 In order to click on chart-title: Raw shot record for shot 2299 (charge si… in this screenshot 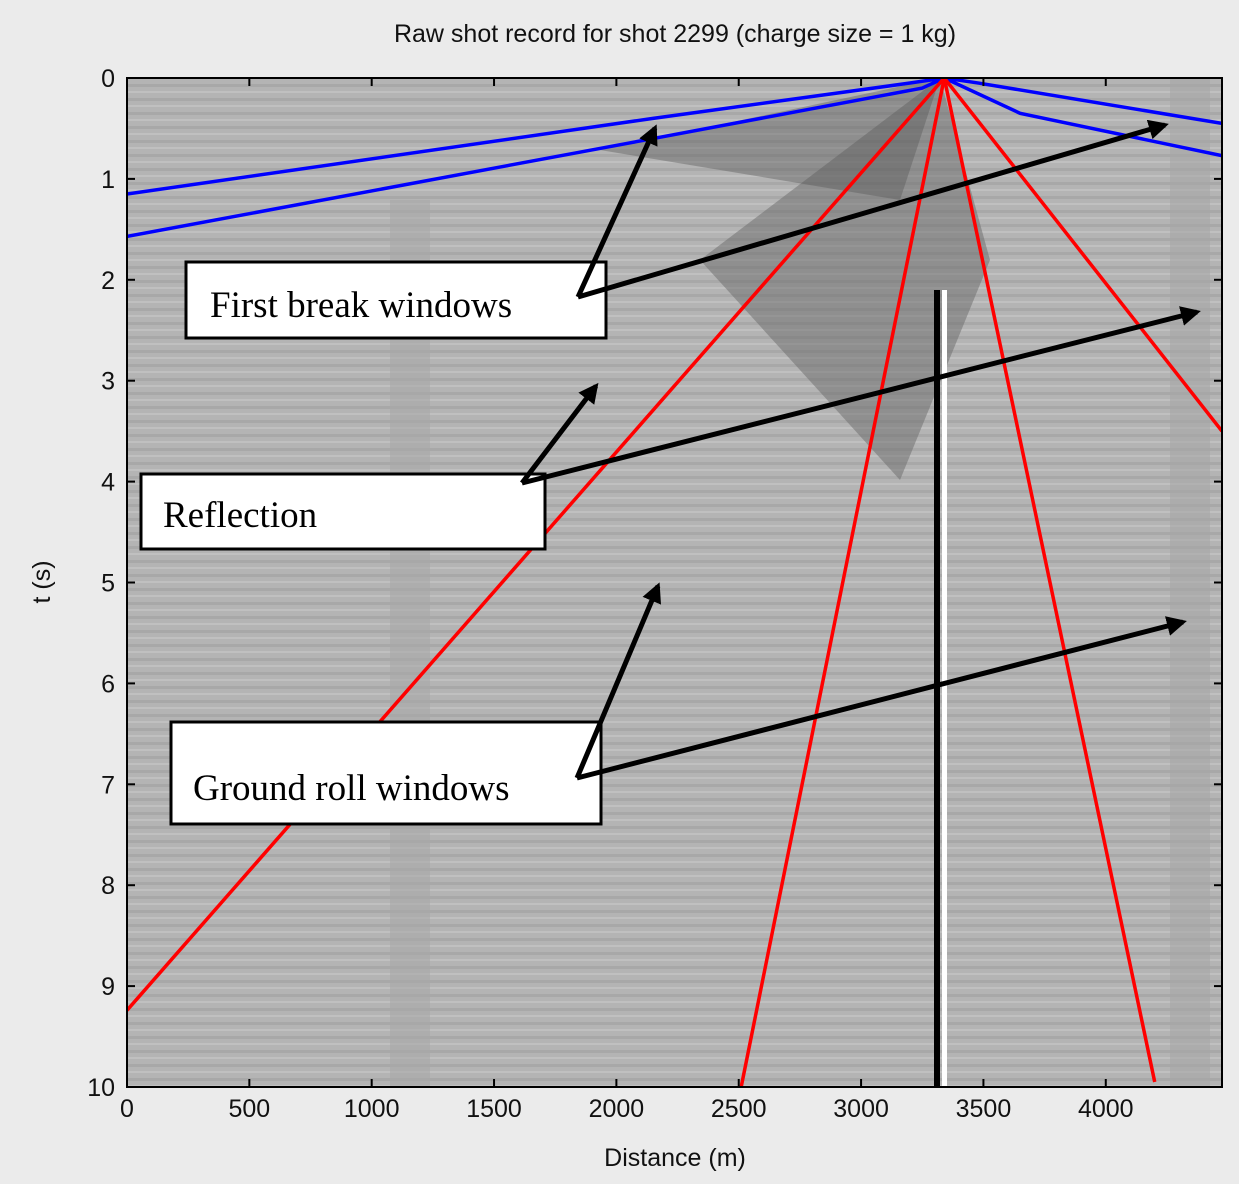, I will do `click(675, 34)`.